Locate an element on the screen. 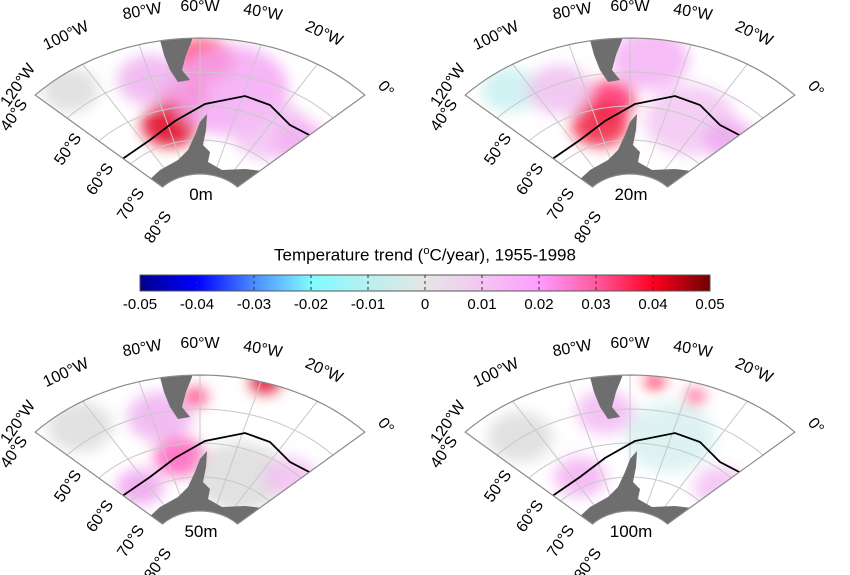  colorbar-title-suffix: C/year), 1955-1998 is located at coordinates (502, 255).